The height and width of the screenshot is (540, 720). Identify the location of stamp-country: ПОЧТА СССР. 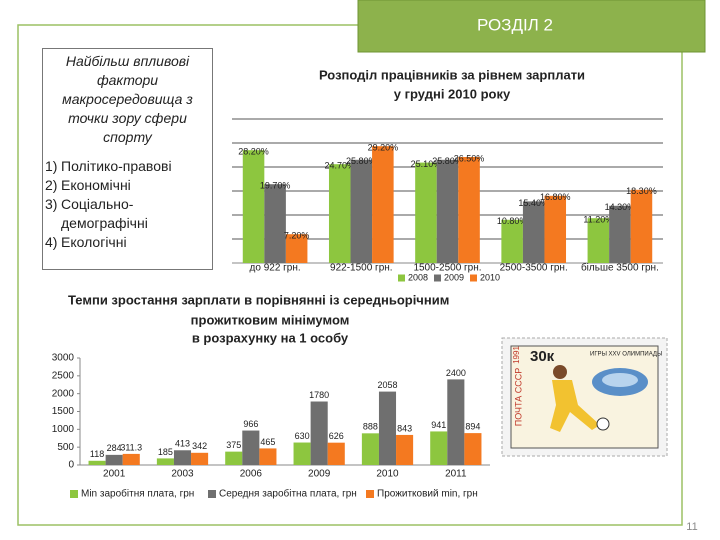
(518, 397).